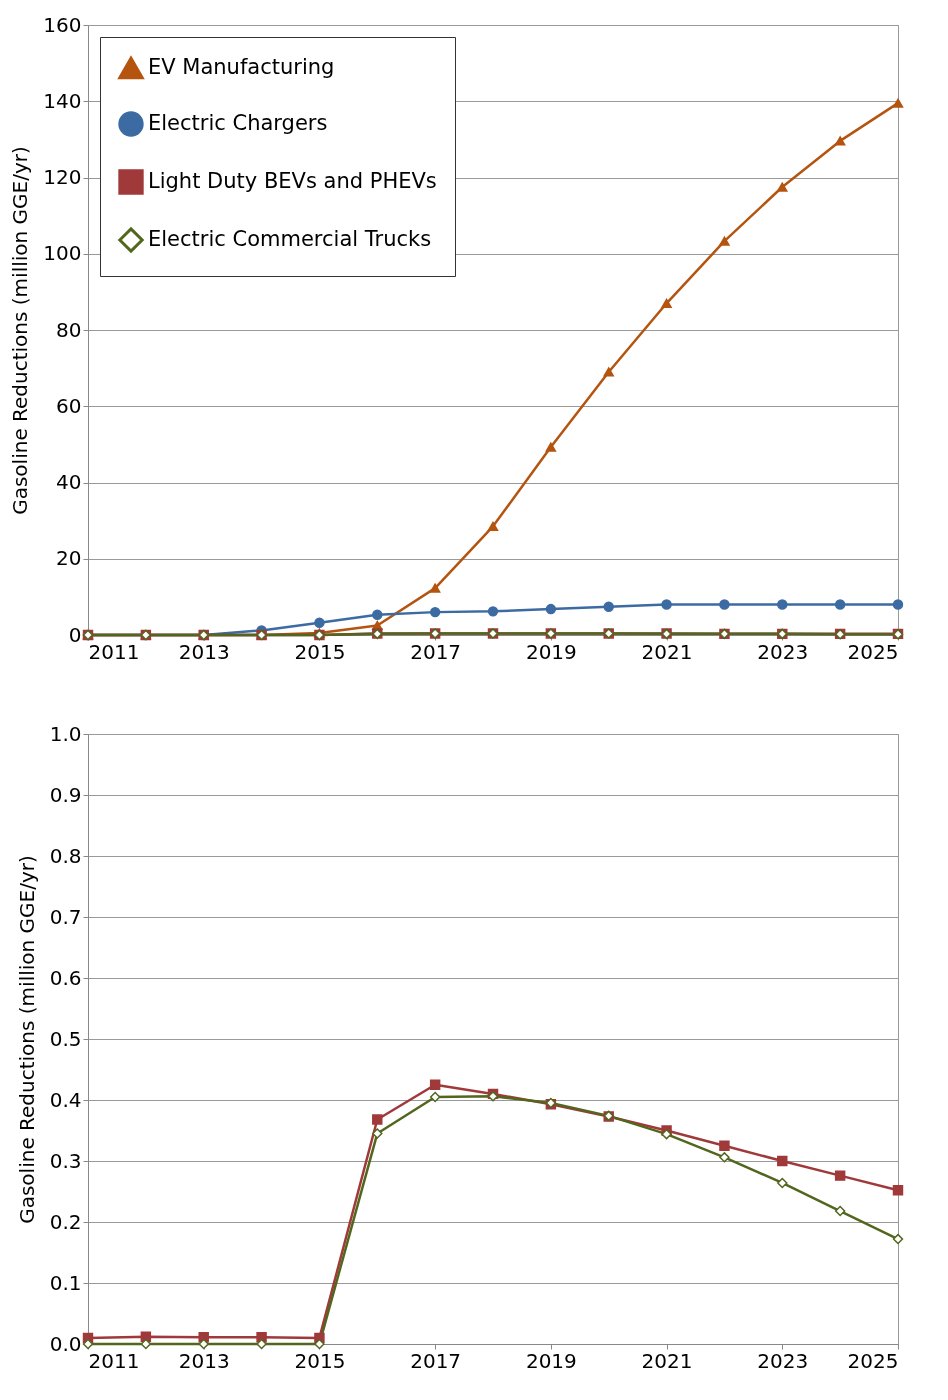 Image resolution: width=948 pixels, height=1400 pixels. I want to click on legend-label: Light Duty BEVs and PHEVs, so click(292, 181).